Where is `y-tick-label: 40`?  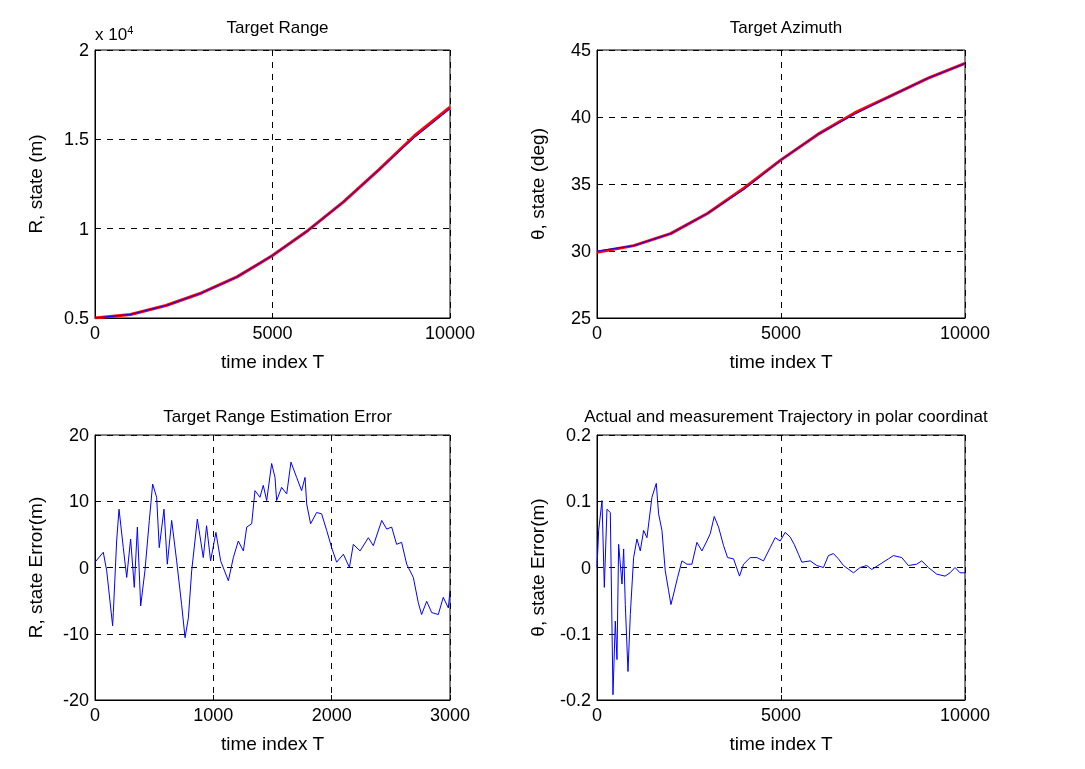
y-tick-label: 40 is located at coordinates (580, 117).